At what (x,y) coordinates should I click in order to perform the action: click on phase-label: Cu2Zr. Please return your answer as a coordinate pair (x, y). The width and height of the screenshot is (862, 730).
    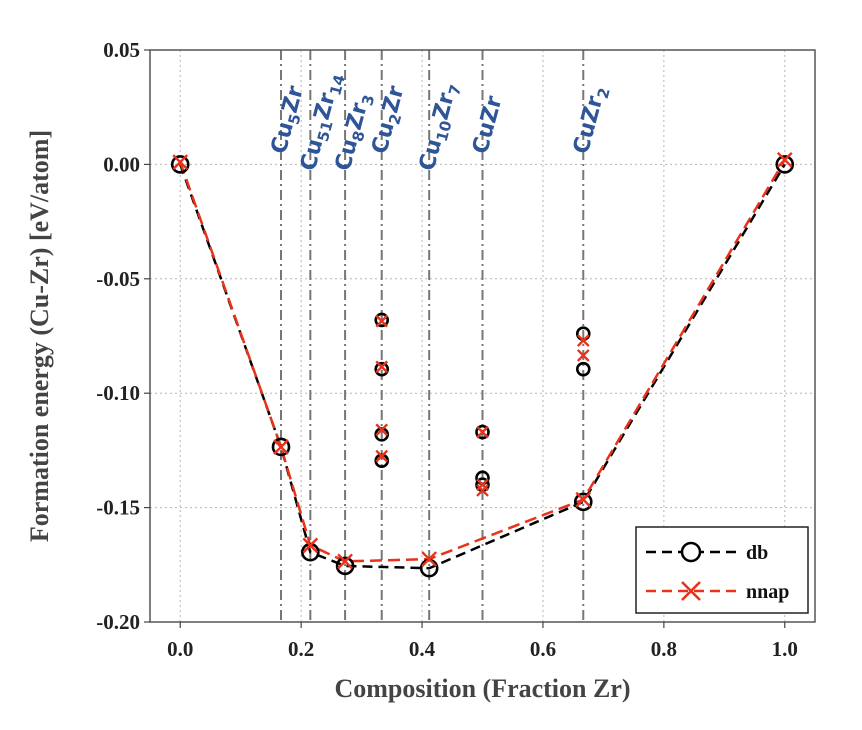
    Looking at the image, I should click on (389, 120).